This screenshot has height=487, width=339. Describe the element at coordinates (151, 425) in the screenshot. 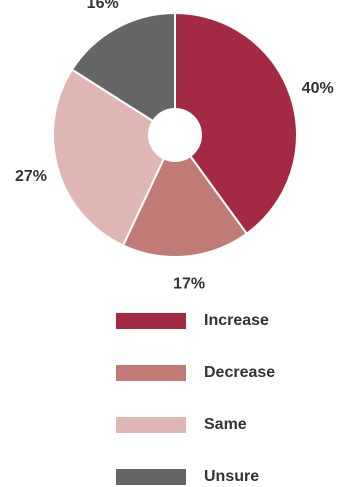

I see `legend-swatch-same` at that location.